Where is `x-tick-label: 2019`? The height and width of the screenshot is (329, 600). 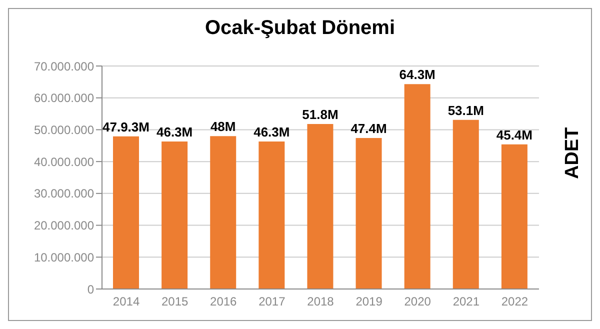 x-tick-label: 2019 is located at coordinates (369, 301).